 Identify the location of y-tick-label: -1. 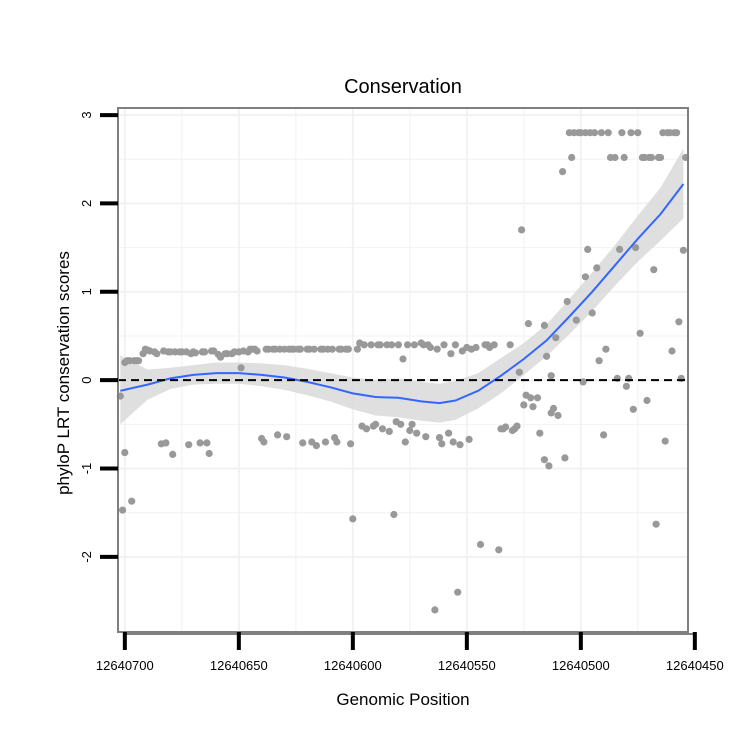
(86, 469).